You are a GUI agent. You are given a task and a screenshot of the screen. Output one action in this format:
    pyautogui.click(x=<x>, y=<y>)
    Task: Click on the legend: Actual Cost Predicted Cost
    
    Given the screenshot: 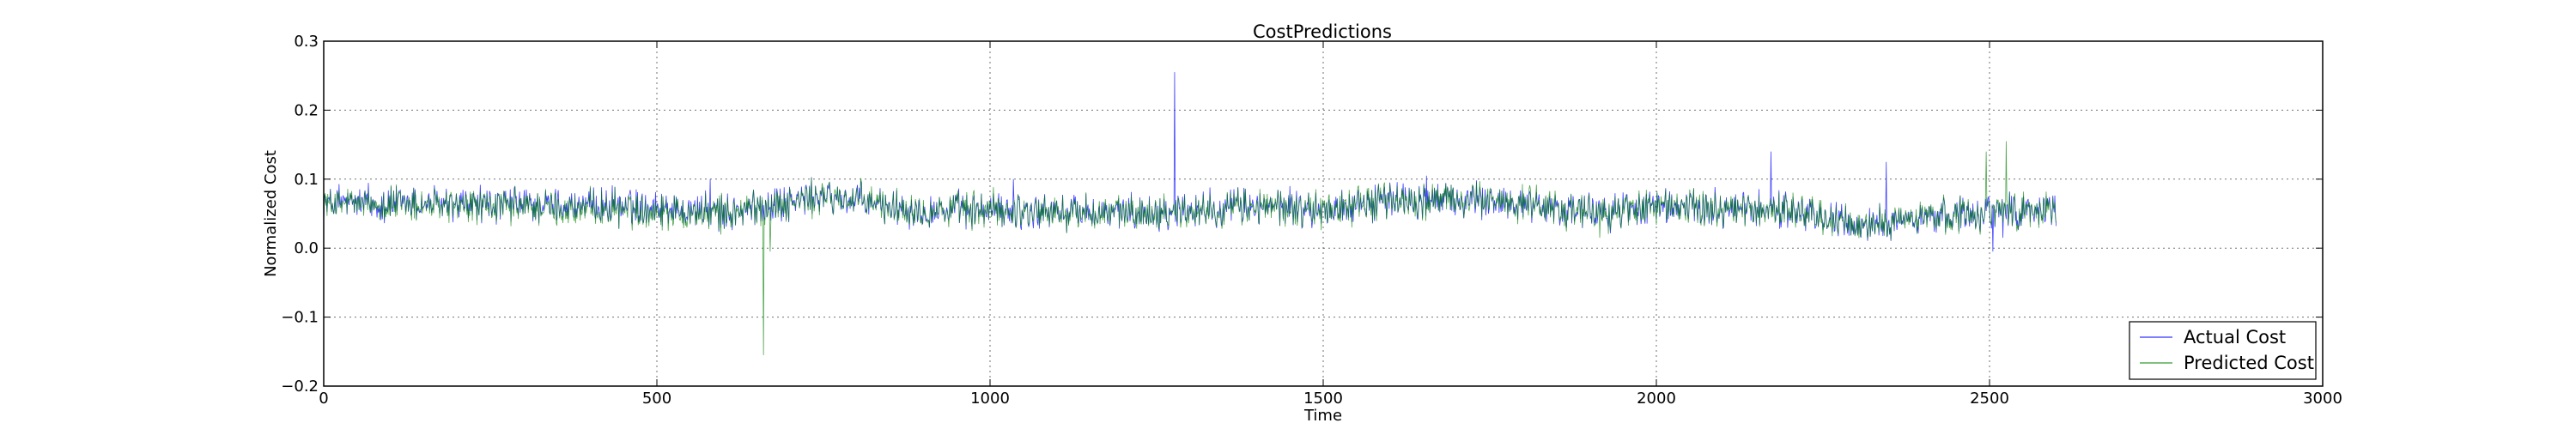 What is the action you would take?
    pyautogui.click(x=2223, y=350)
    